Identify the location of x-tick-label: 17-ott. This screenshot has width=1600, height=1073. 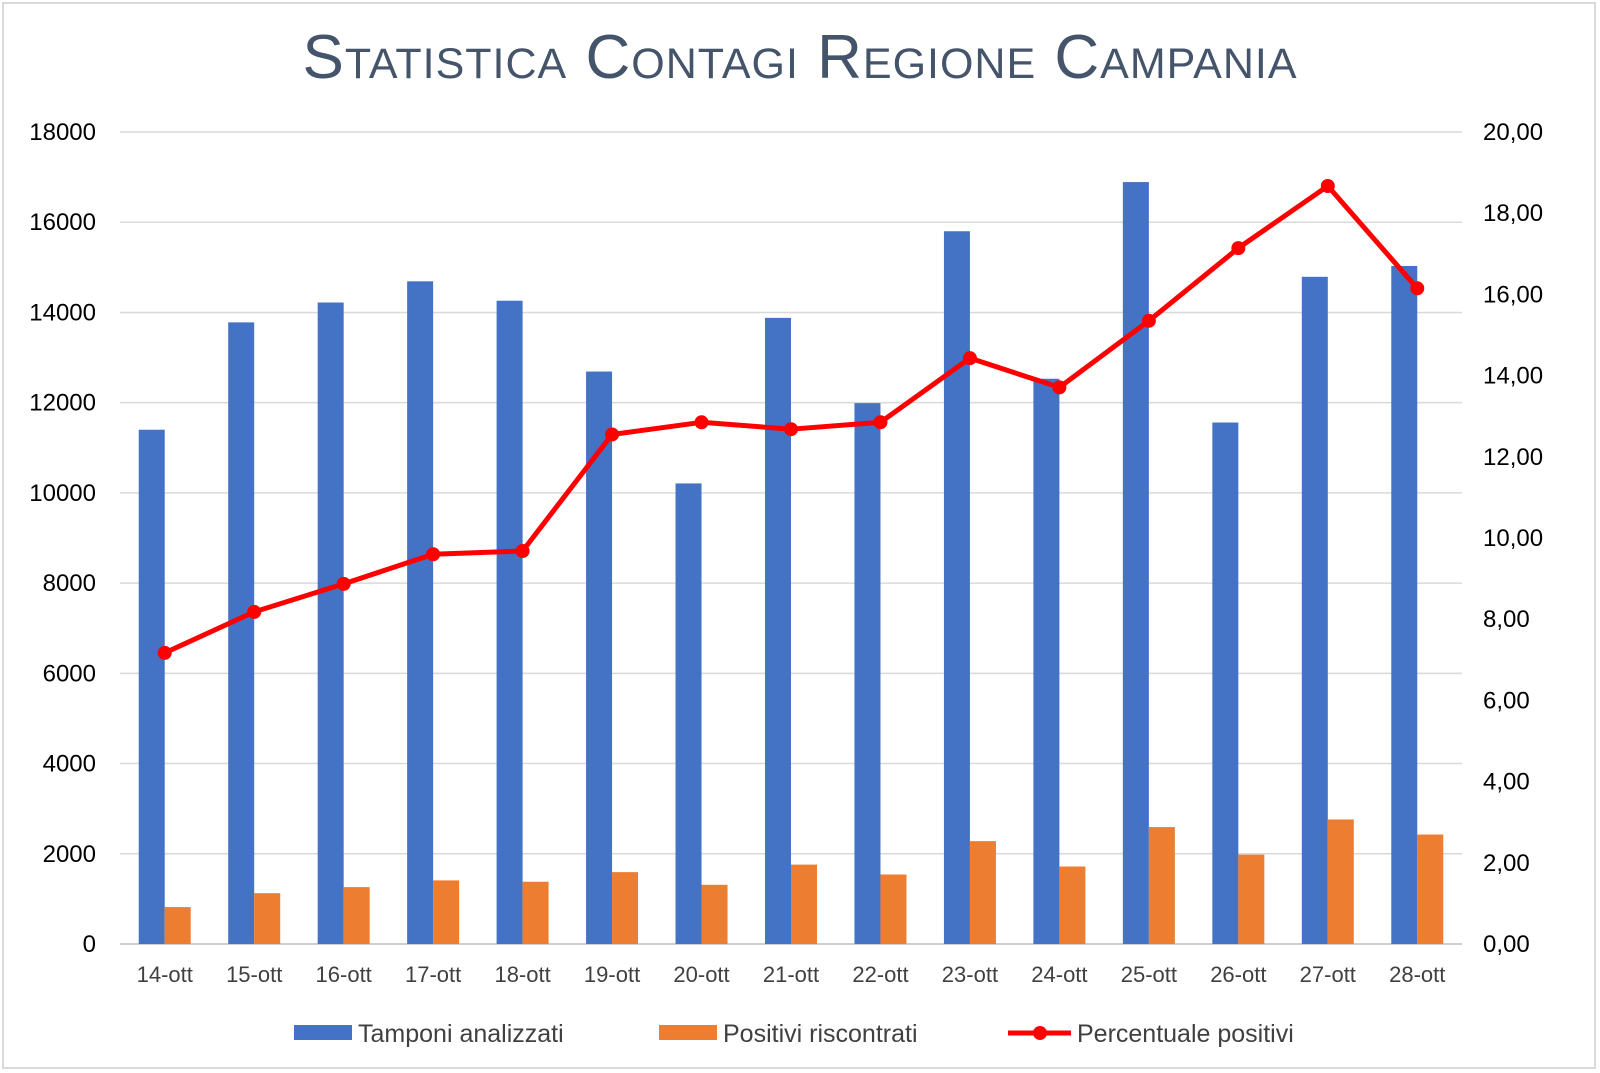
(433, 974).